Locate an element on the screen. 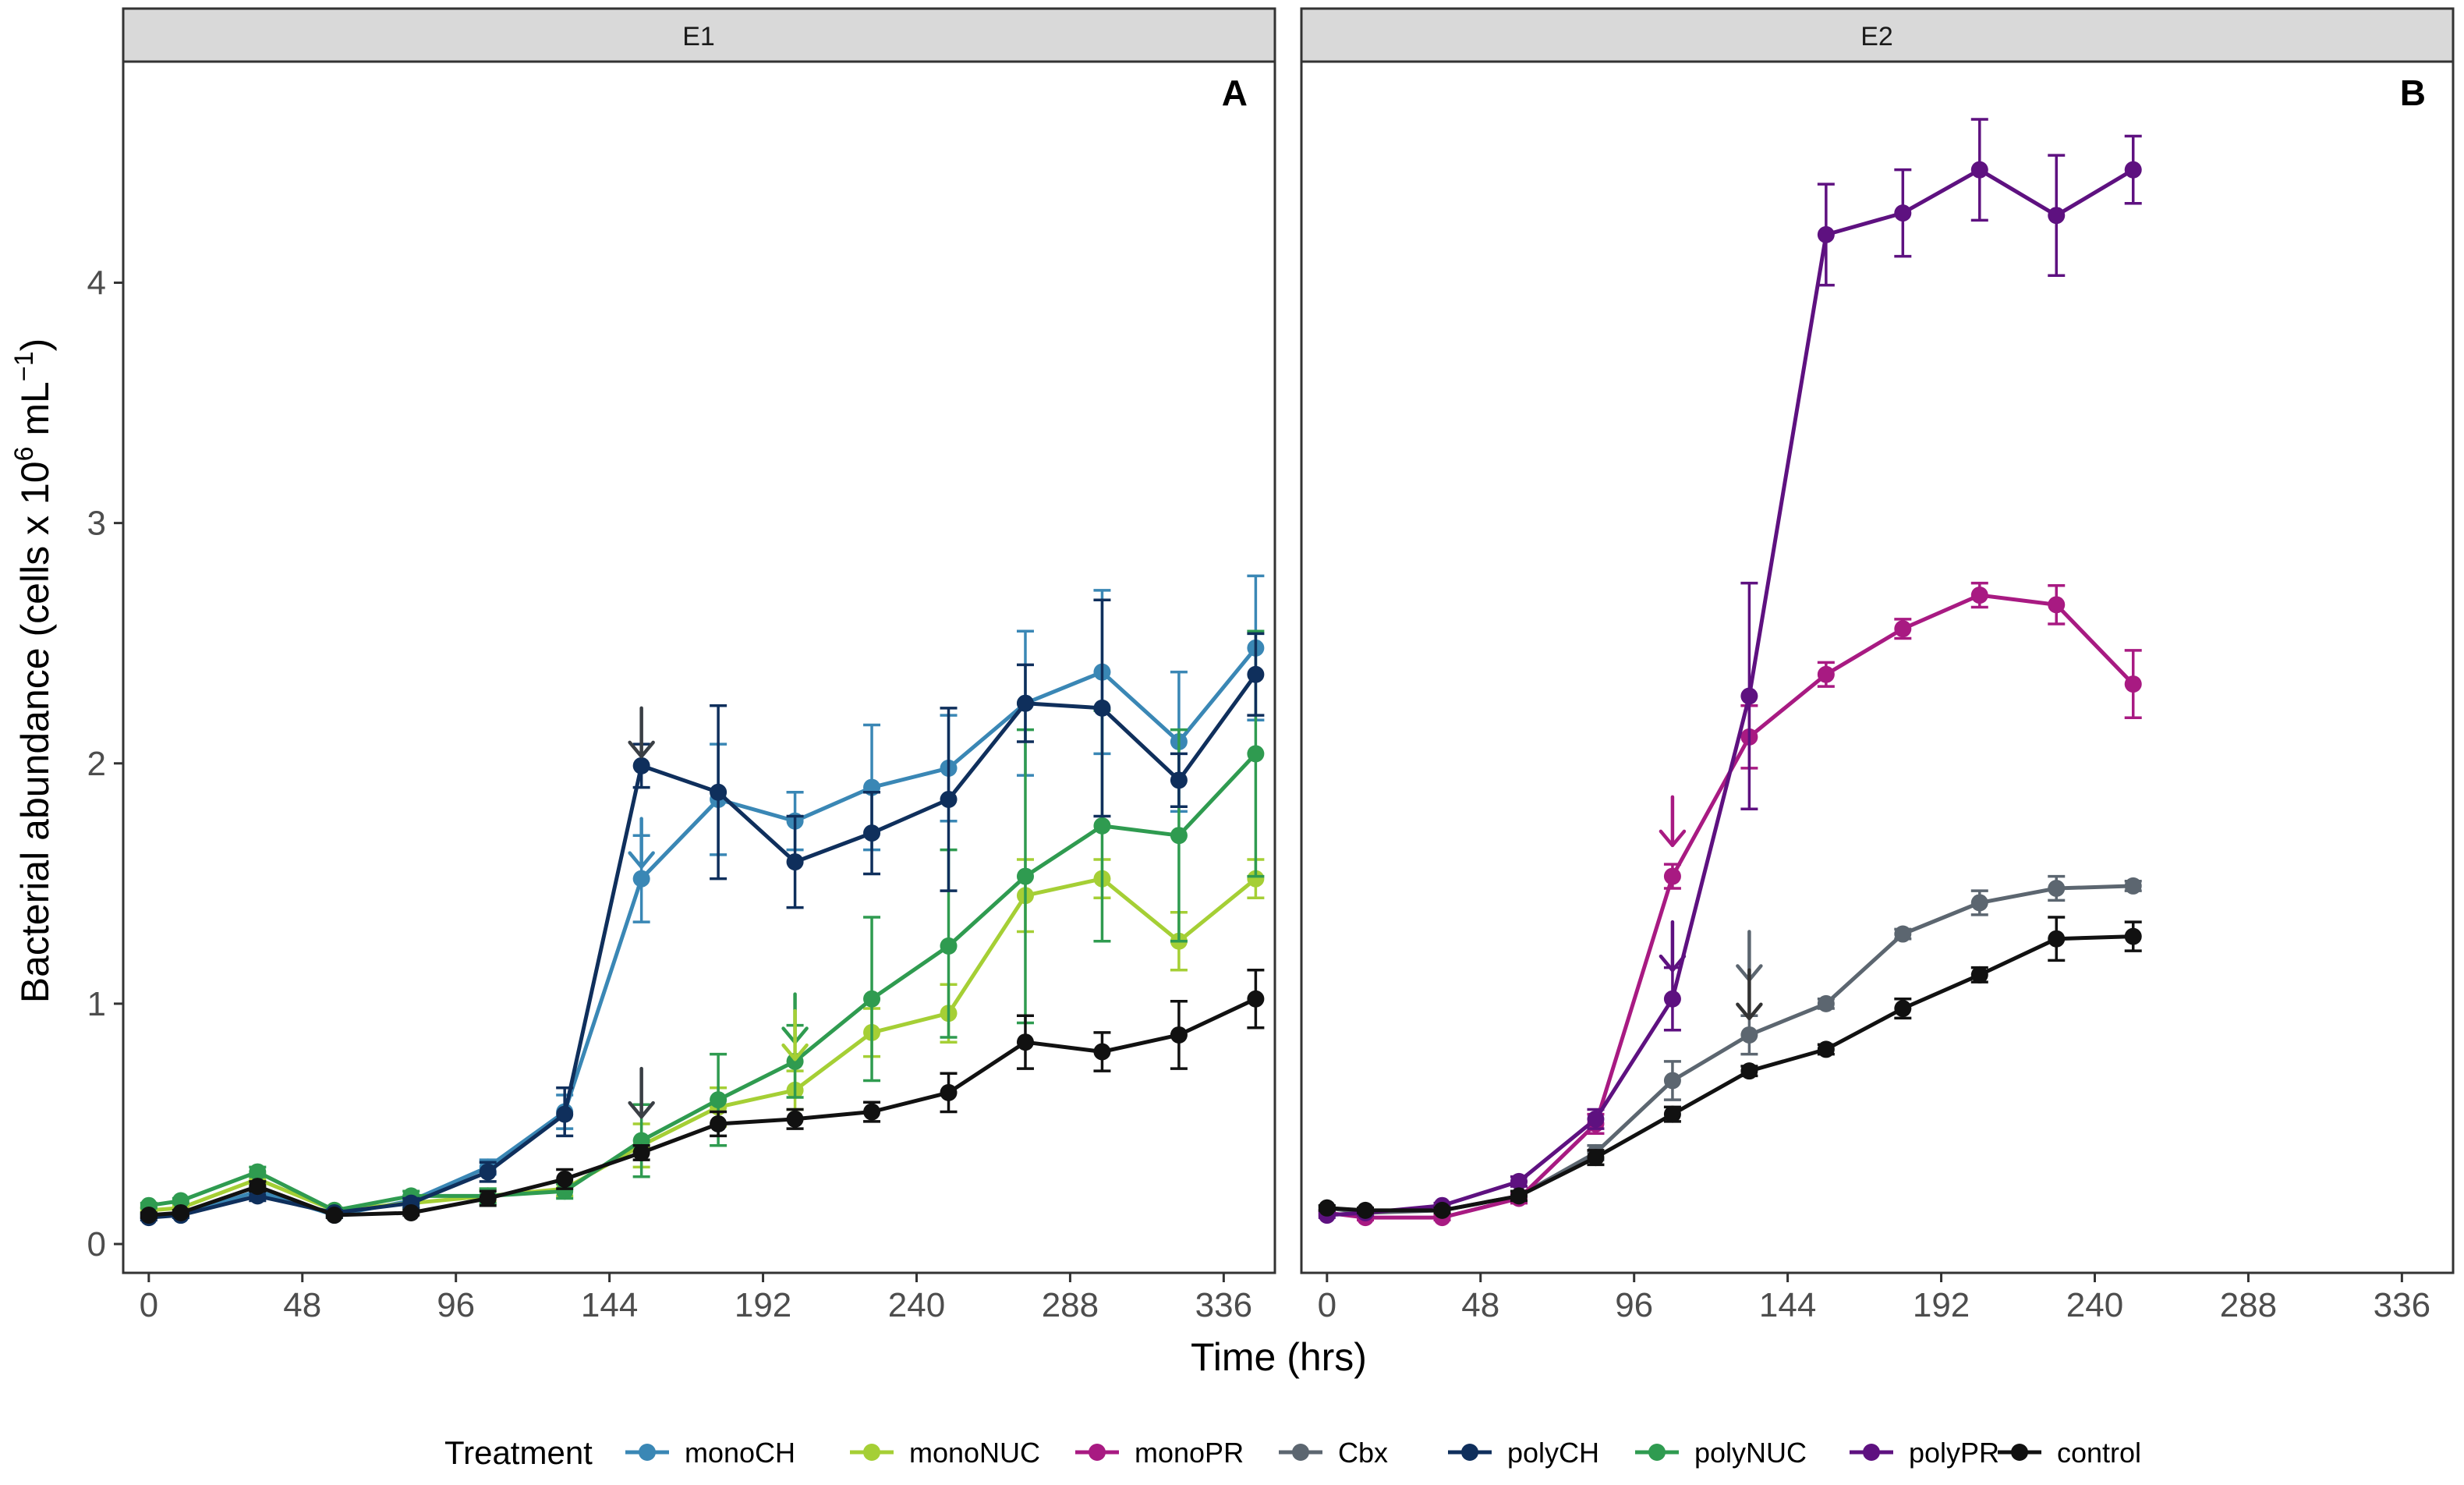 The image size is (2464, 1485). legend-item-control: control is located at coordinates (2070, 1453).